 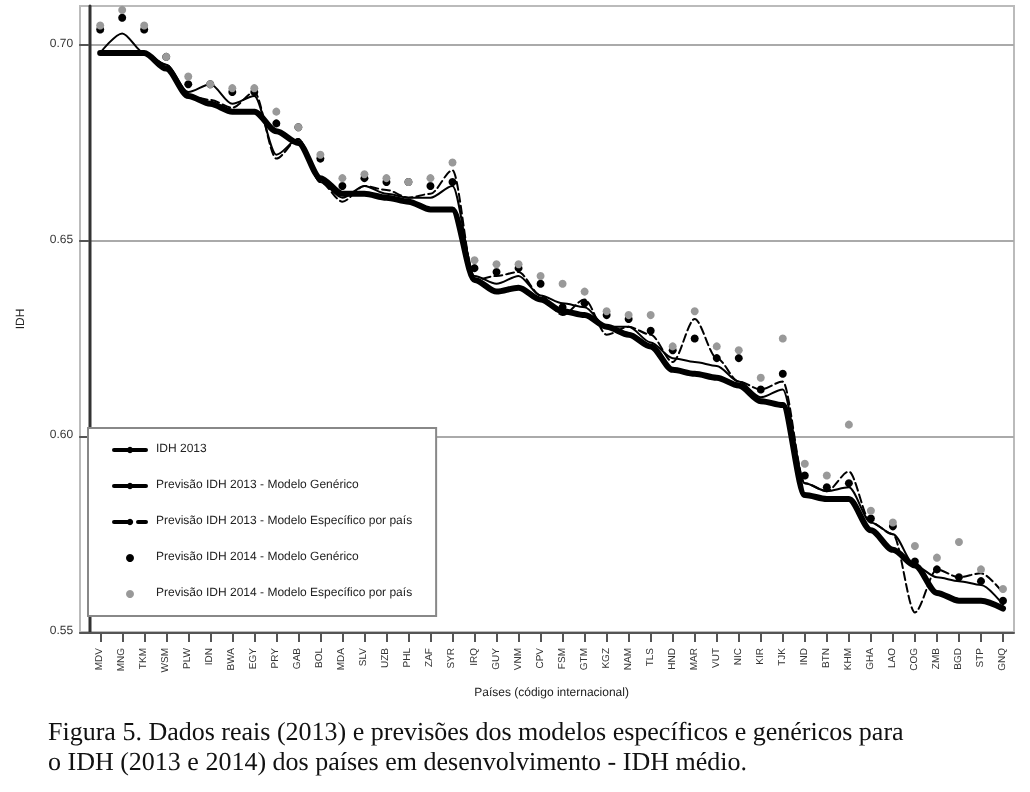 What do you see at coordinates (479, 746) in the screenshot?
I see `text: Figura 5. Dados reais (2013) e previsões dos modelos específicos e genéricos para o IDH (2013 e 2014) dos países em desenvolvimento - IDH médio.` at bounding box center [479, 746].